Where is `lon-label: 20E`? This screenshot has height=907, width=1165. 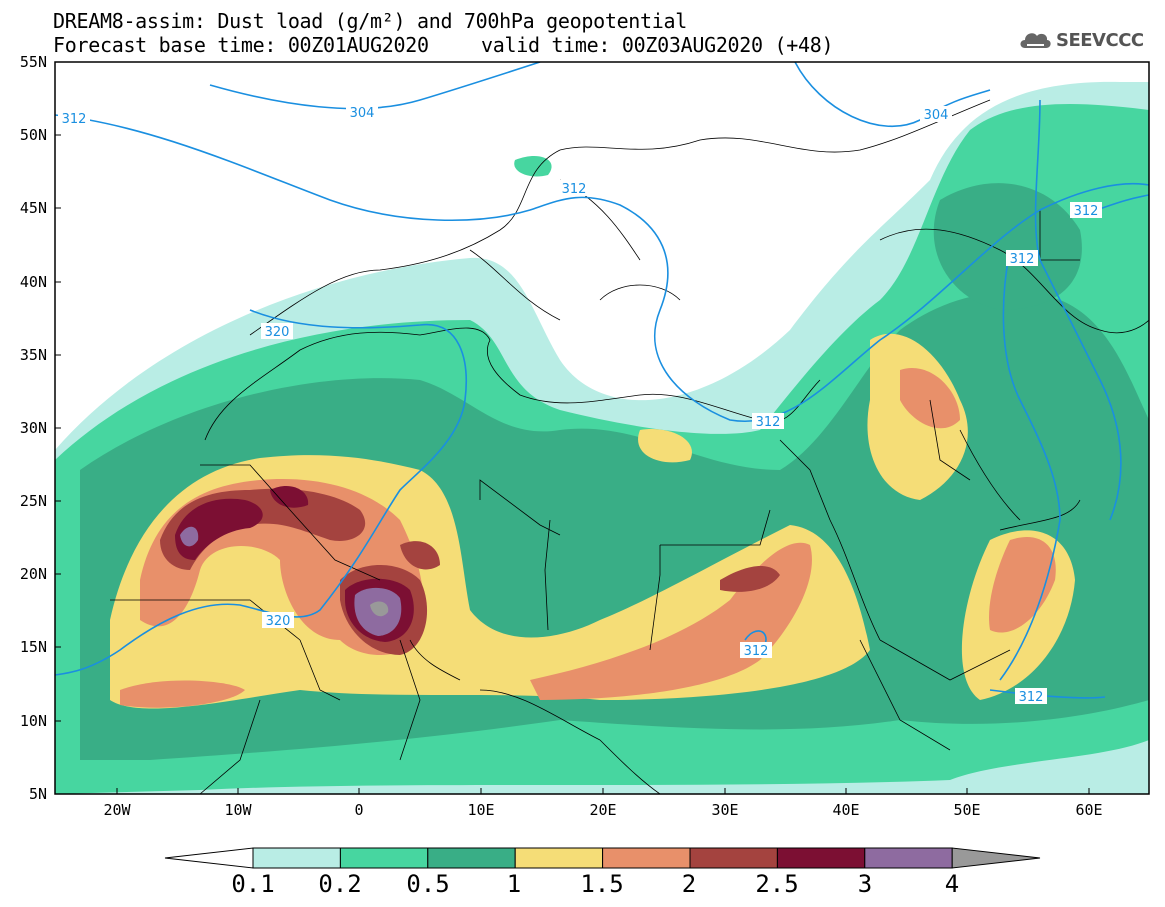
lon-label: 20E is located at coordinates (602, 810).